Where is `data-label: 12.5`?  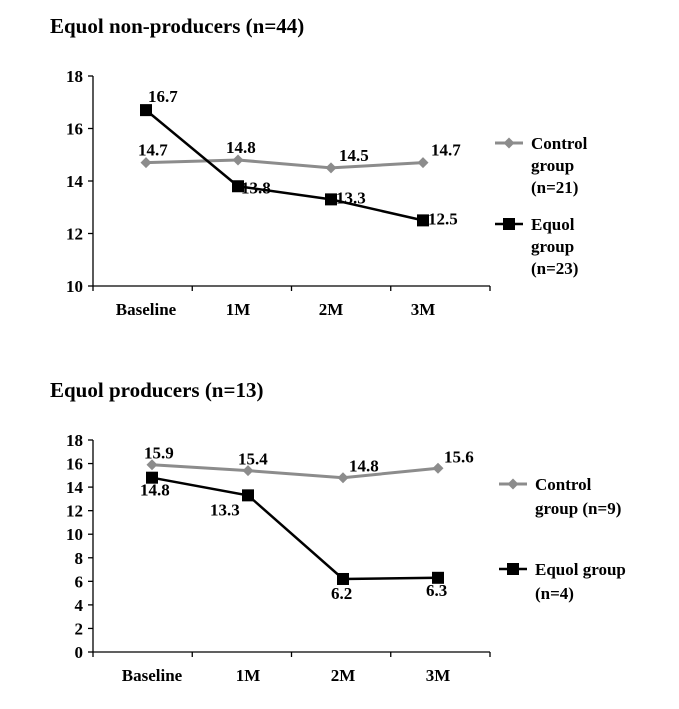 data-label: 12.5 is located at coordinates (443, 218).